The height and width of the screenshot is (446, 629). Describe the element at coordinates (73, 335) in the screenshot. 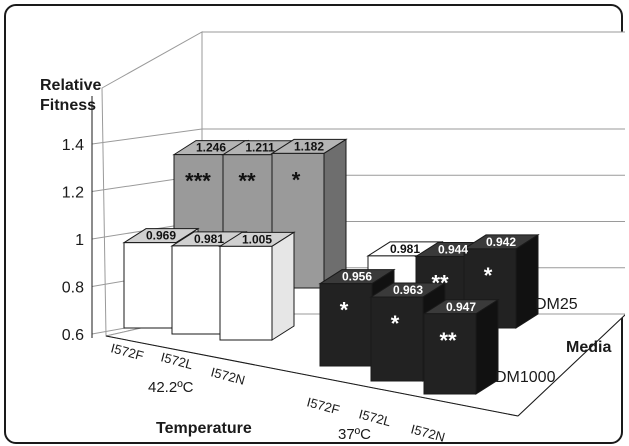

I see `y-tick-label: 0.6` at that location.